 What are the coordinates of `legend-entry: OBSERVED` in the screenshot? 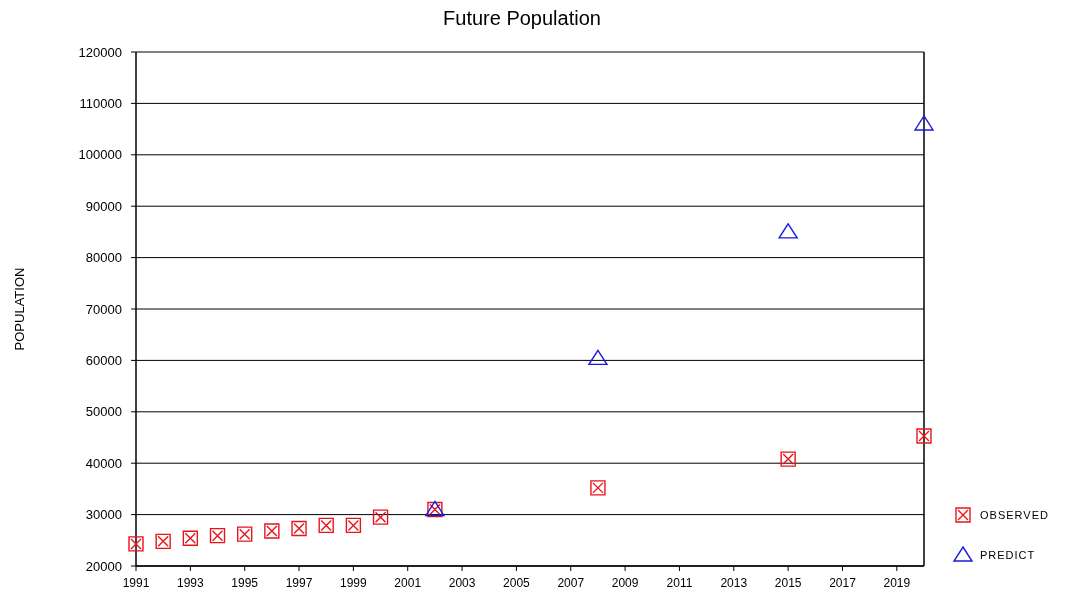 It's located at (1002, 515).